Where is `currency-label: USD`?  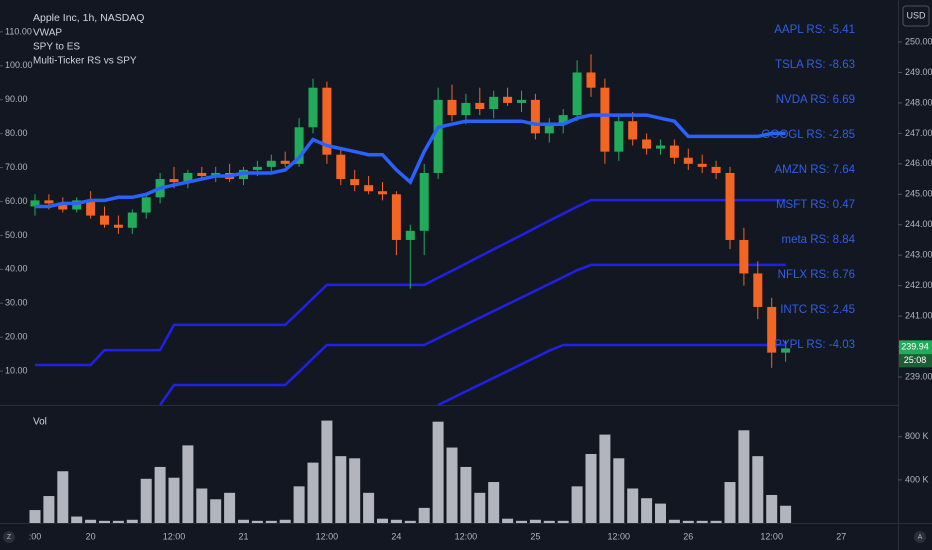 currency-label: USD is located at coordinates (916, 15).